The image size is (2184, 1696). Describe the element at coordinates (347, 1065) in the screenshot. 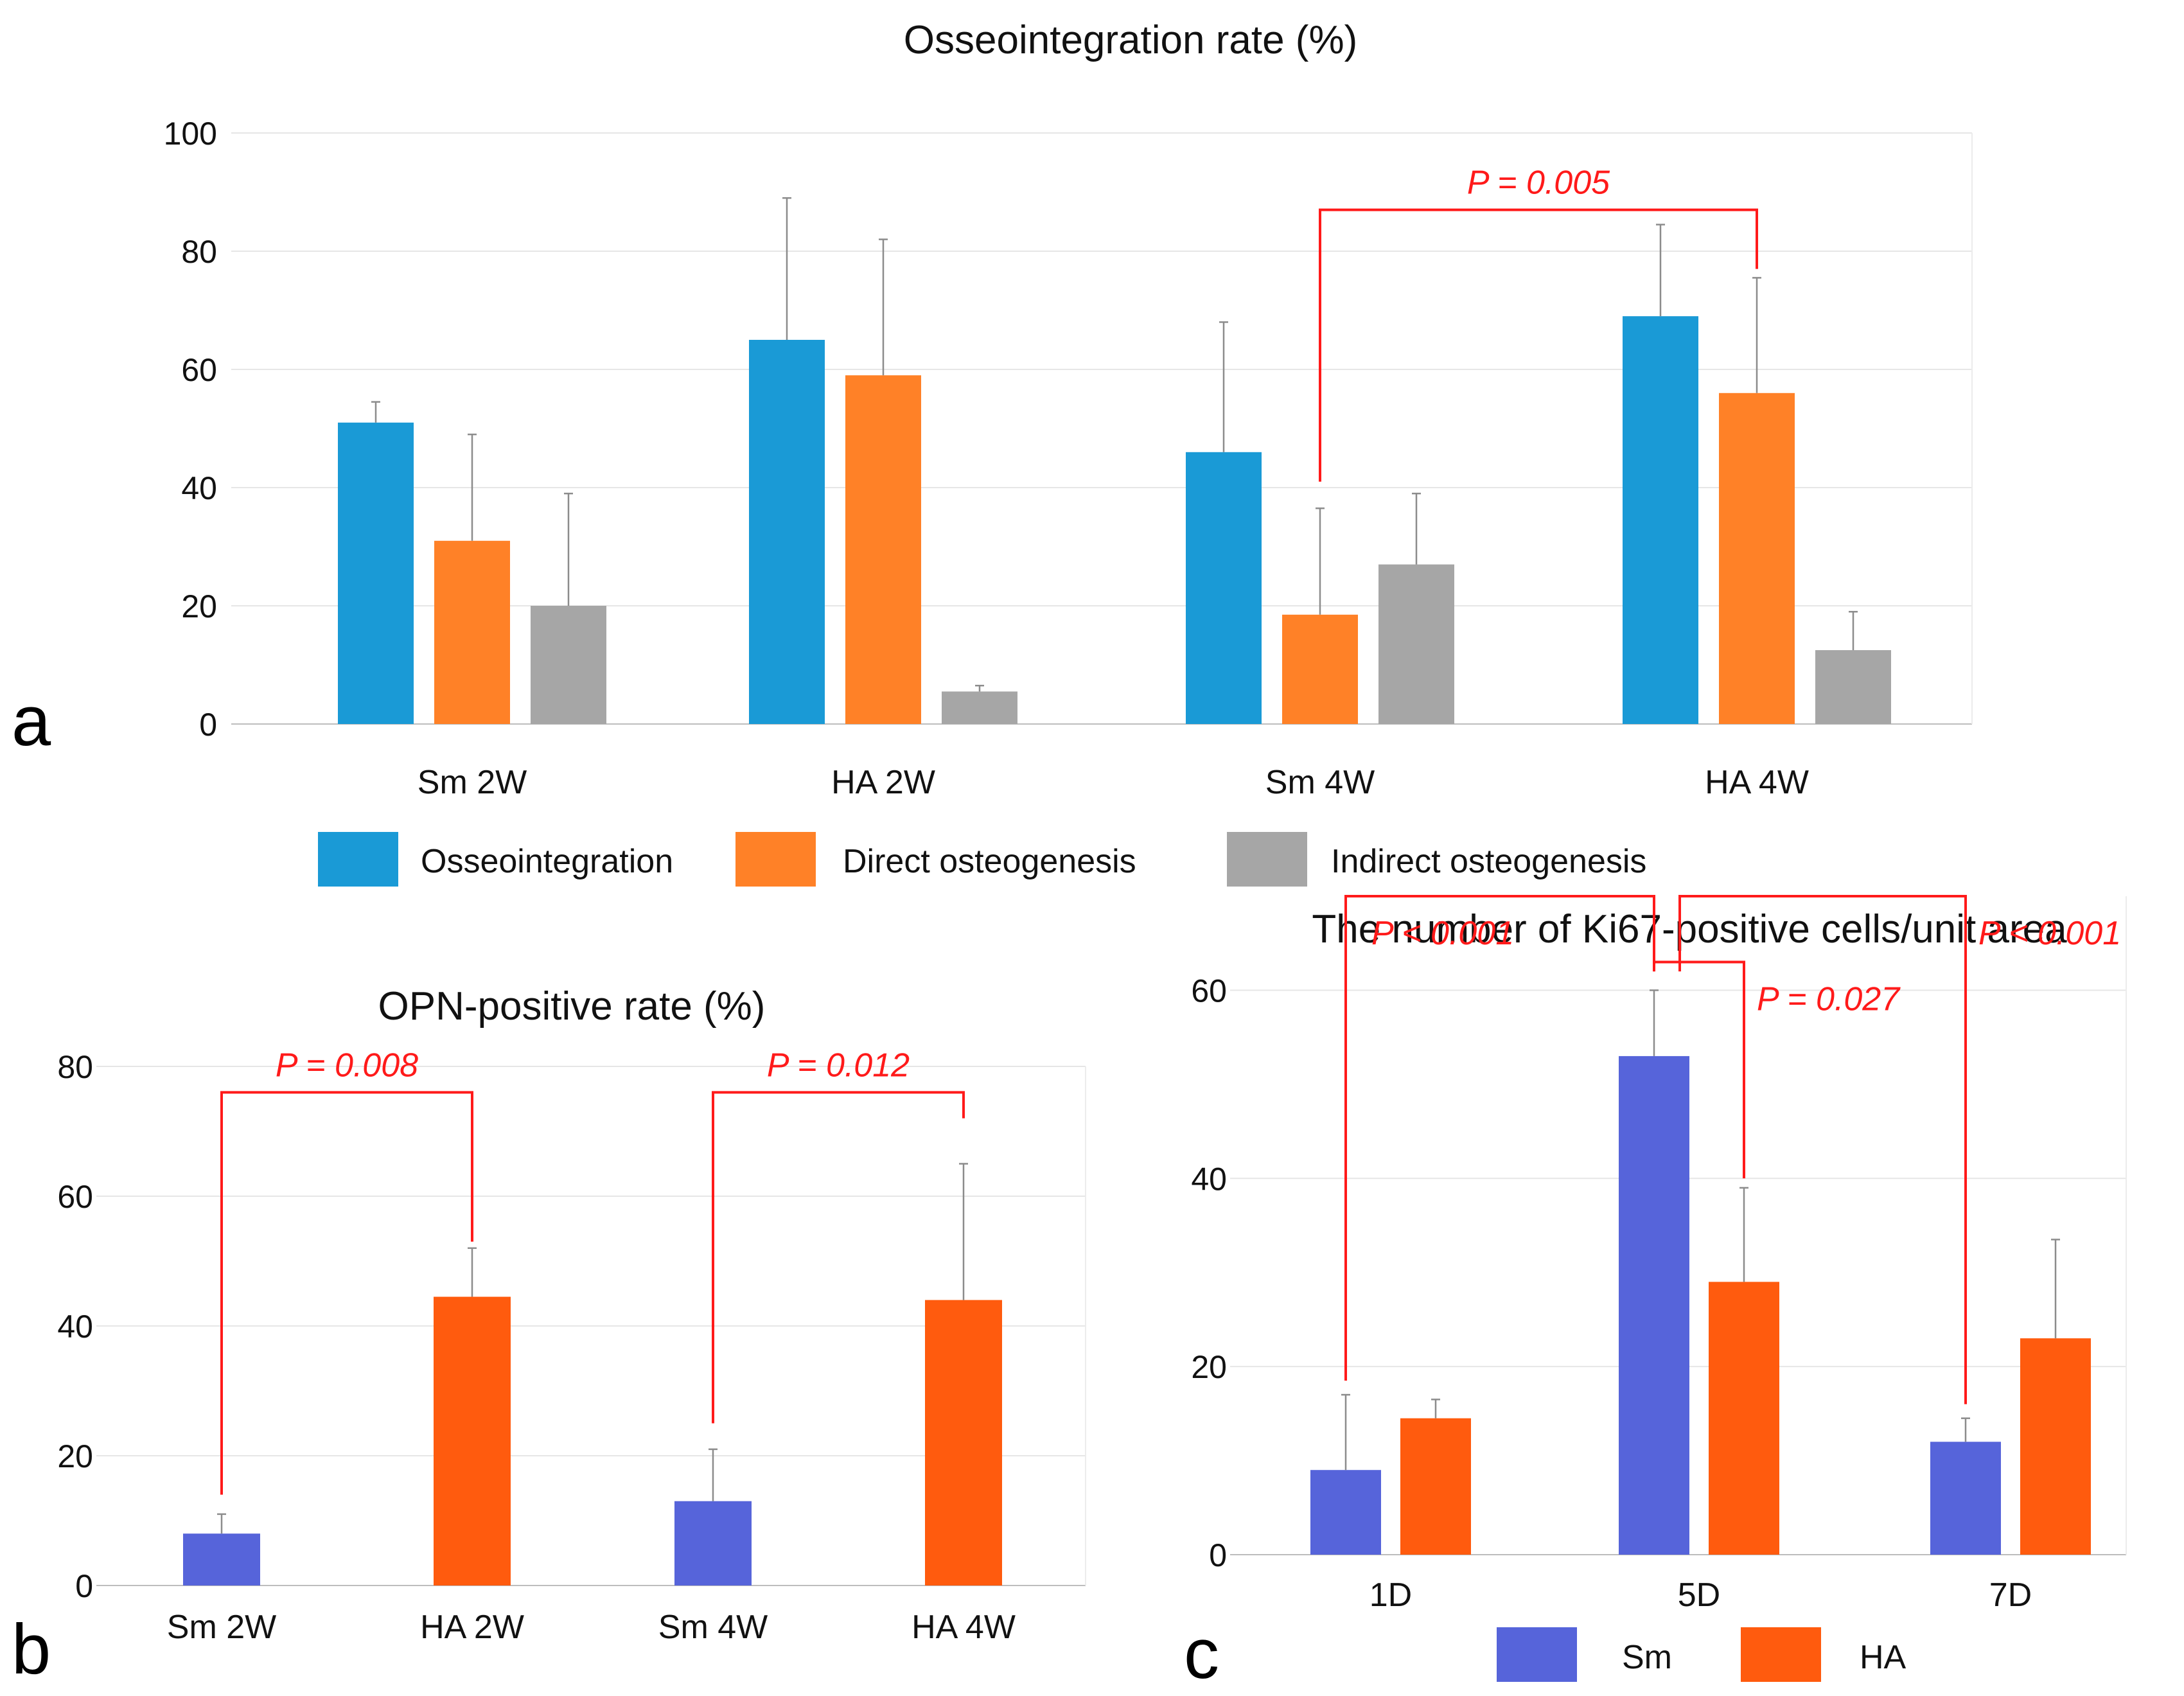

I see `p-value-label: P = 0.008` at that location.